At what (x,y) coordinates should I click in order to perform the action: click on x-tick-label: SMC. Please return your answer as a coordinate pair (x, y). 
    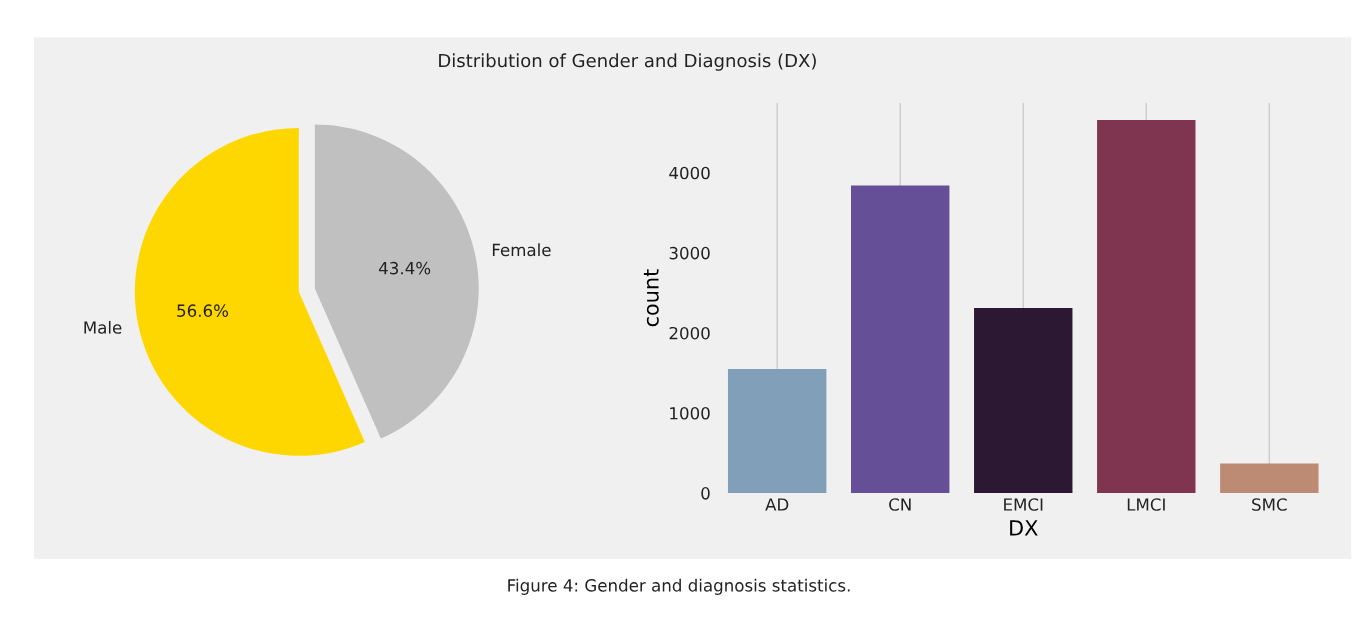
    Looking at the image, I should click on (1269, 504).